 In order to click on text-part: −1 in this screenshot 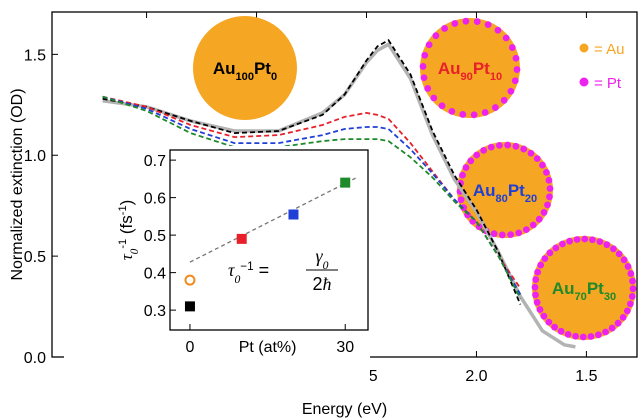, I will do `click(246, 266)`.